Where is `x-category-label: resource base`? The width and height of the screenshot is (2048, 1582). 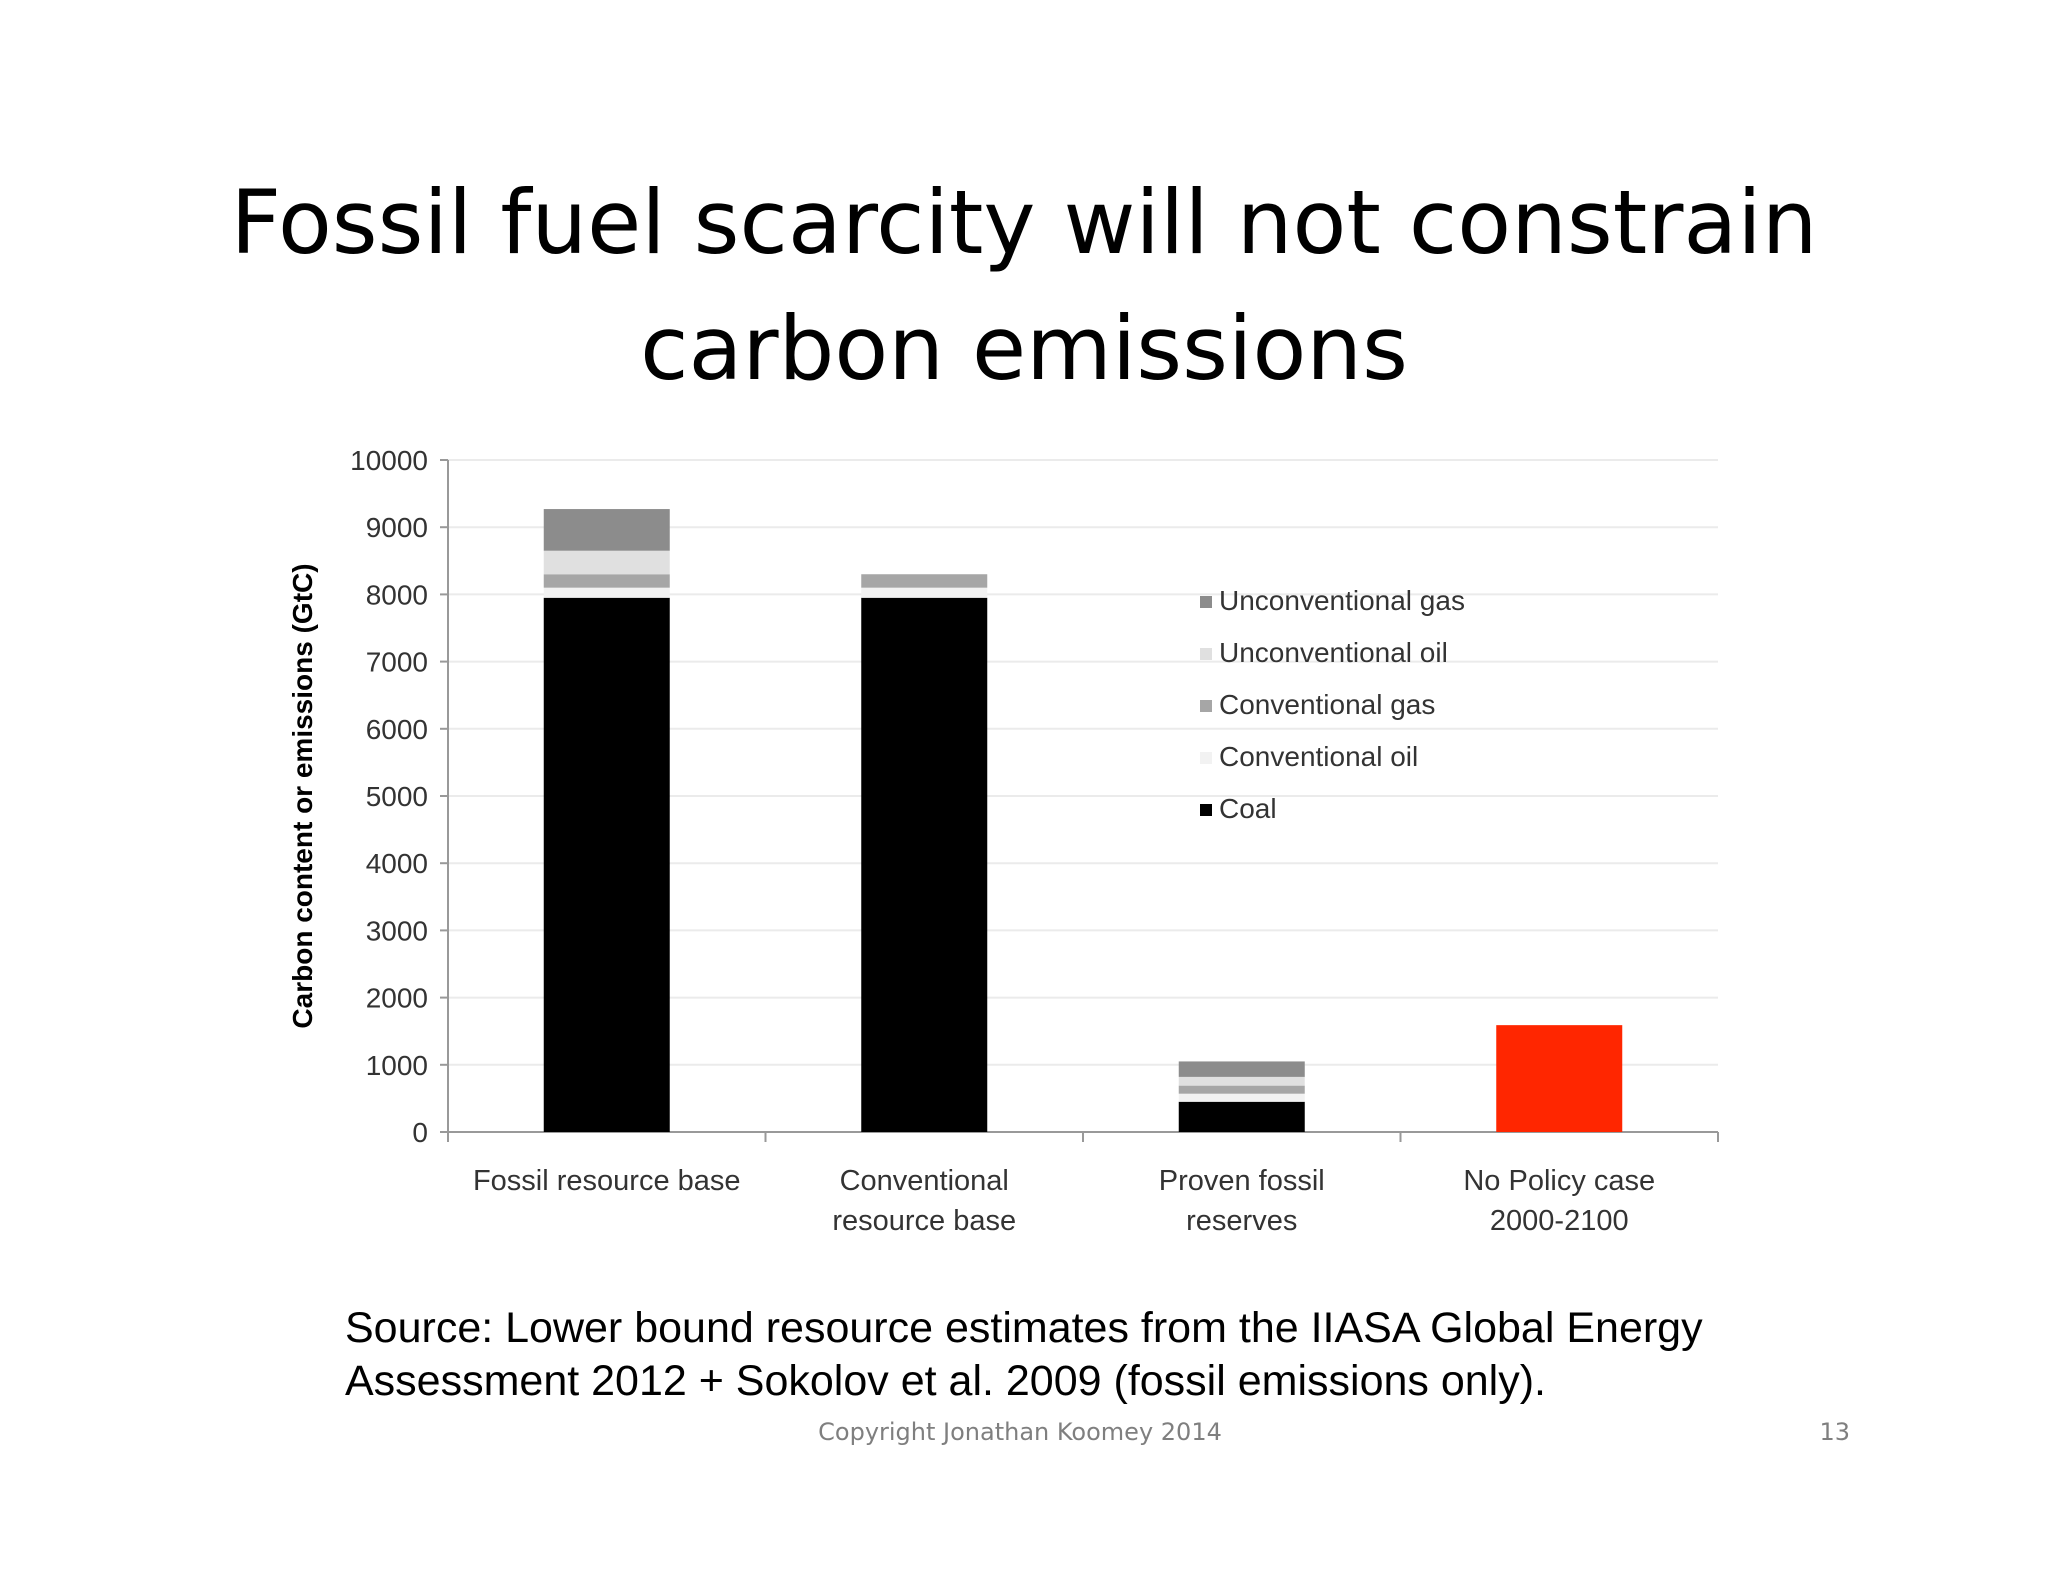 x-category-label: resource base is located at coordinates (924, 1221).